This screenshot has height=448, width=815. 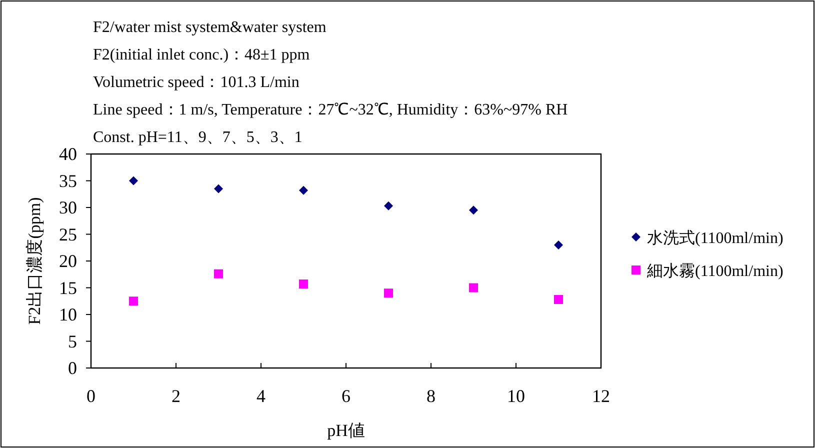 I want to click on chart-title: F2/water mist system&water system, so click(x=210, y=27).